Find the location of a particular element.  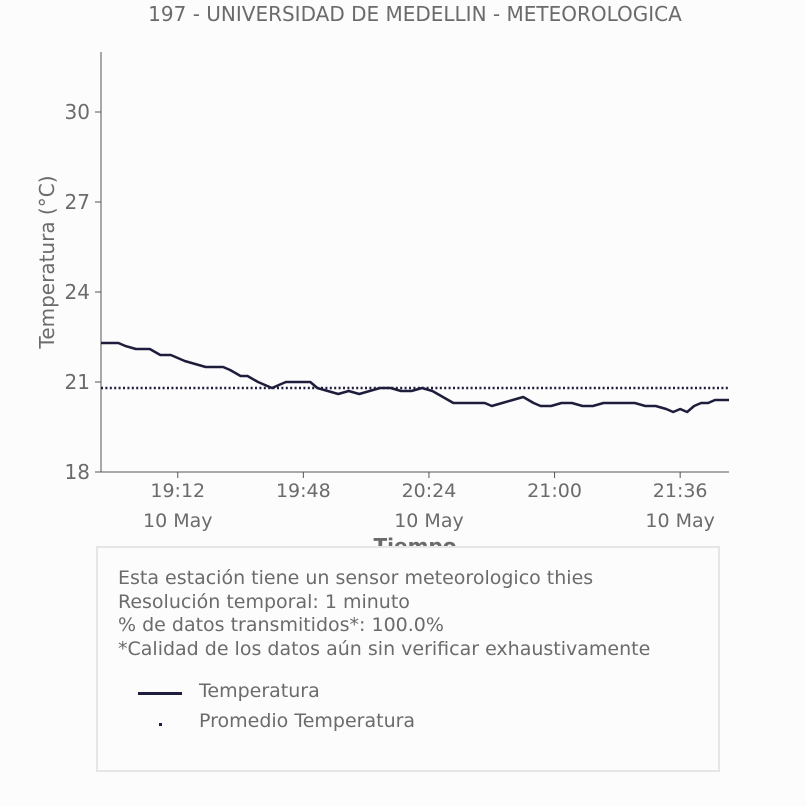

legend-dot-swatch is located at coordinates (160, 724).